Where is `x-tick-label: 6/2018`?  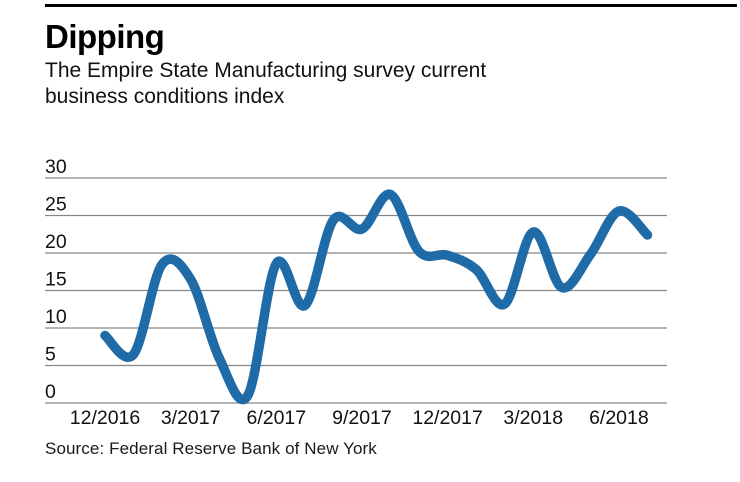
x-tick-label: 6/2018 is located at coordinates (619, 418).